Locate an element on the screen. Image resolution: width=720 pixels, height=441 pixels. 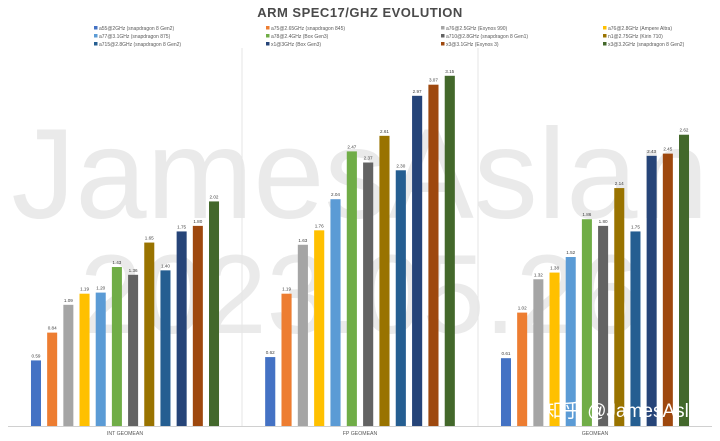
bar-value-label: 1.02 is located at coordinates (522, 308).